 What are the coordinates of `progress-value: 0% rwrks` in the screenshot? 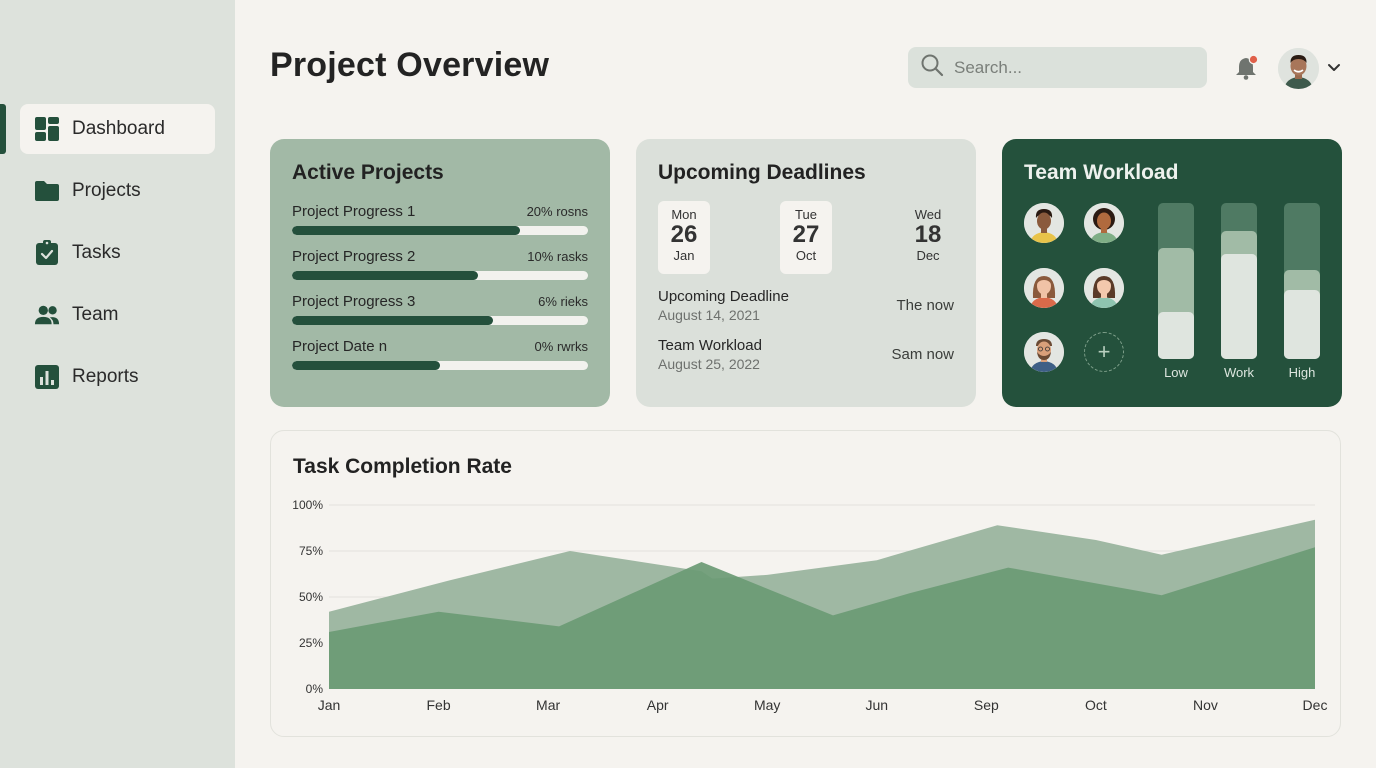 It's located at (561, 346).